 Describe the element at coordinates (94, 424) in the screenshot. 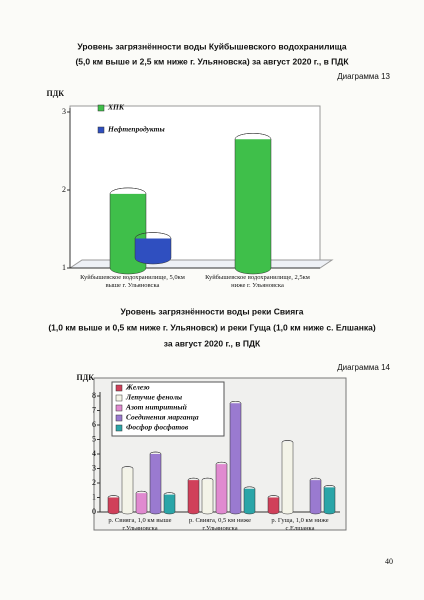

I see `y-tick-label: 6` at that location.